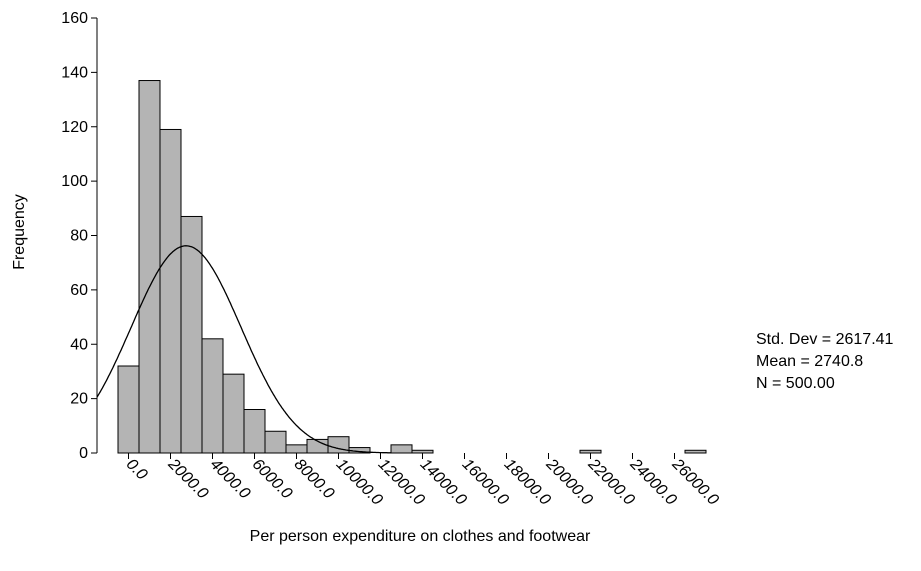 This screenshot has height=571, width=921. Describe the element at coordinates (79, 399) in the screenshot. I see `y-tick-label: 20` at that location.